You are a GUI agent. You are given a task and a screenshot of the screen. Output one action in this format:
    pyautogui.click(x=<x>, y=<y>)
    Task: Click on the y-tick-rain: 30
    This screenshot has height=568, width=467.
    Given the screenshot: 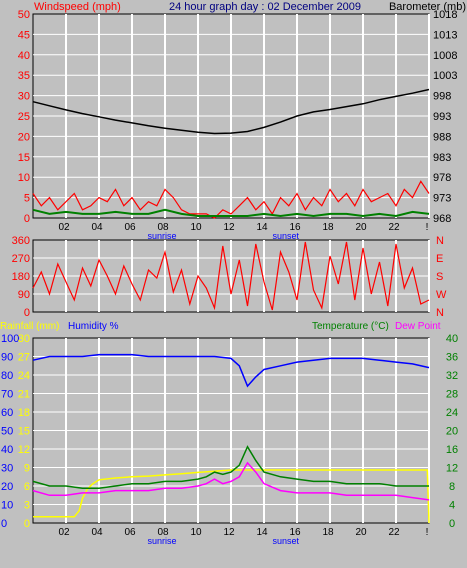 What is the action you would take?
    pyautogui.click(x=24, y=339)
    